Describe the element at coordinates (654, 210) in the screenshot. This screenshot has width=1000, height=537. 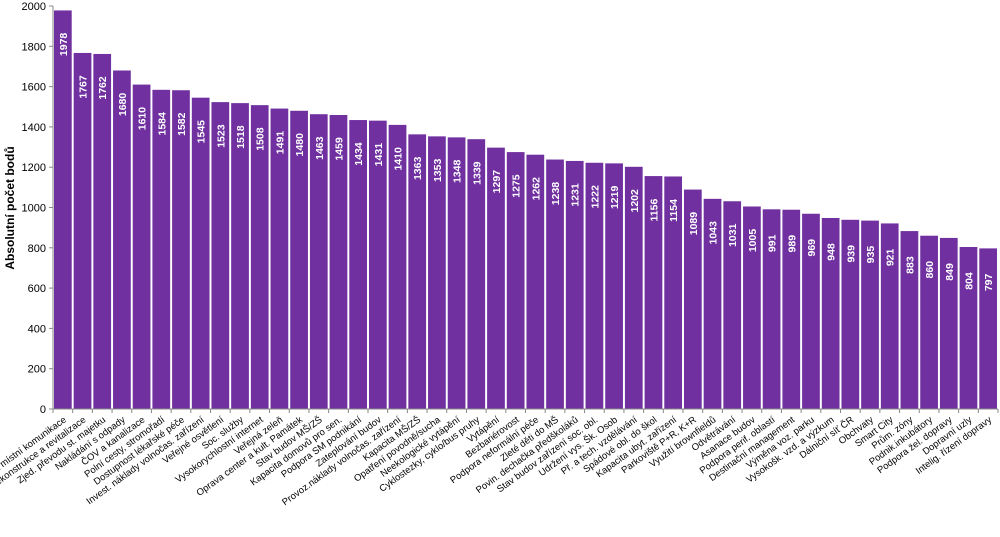
I see `bar-value-label: 1156` at that location.